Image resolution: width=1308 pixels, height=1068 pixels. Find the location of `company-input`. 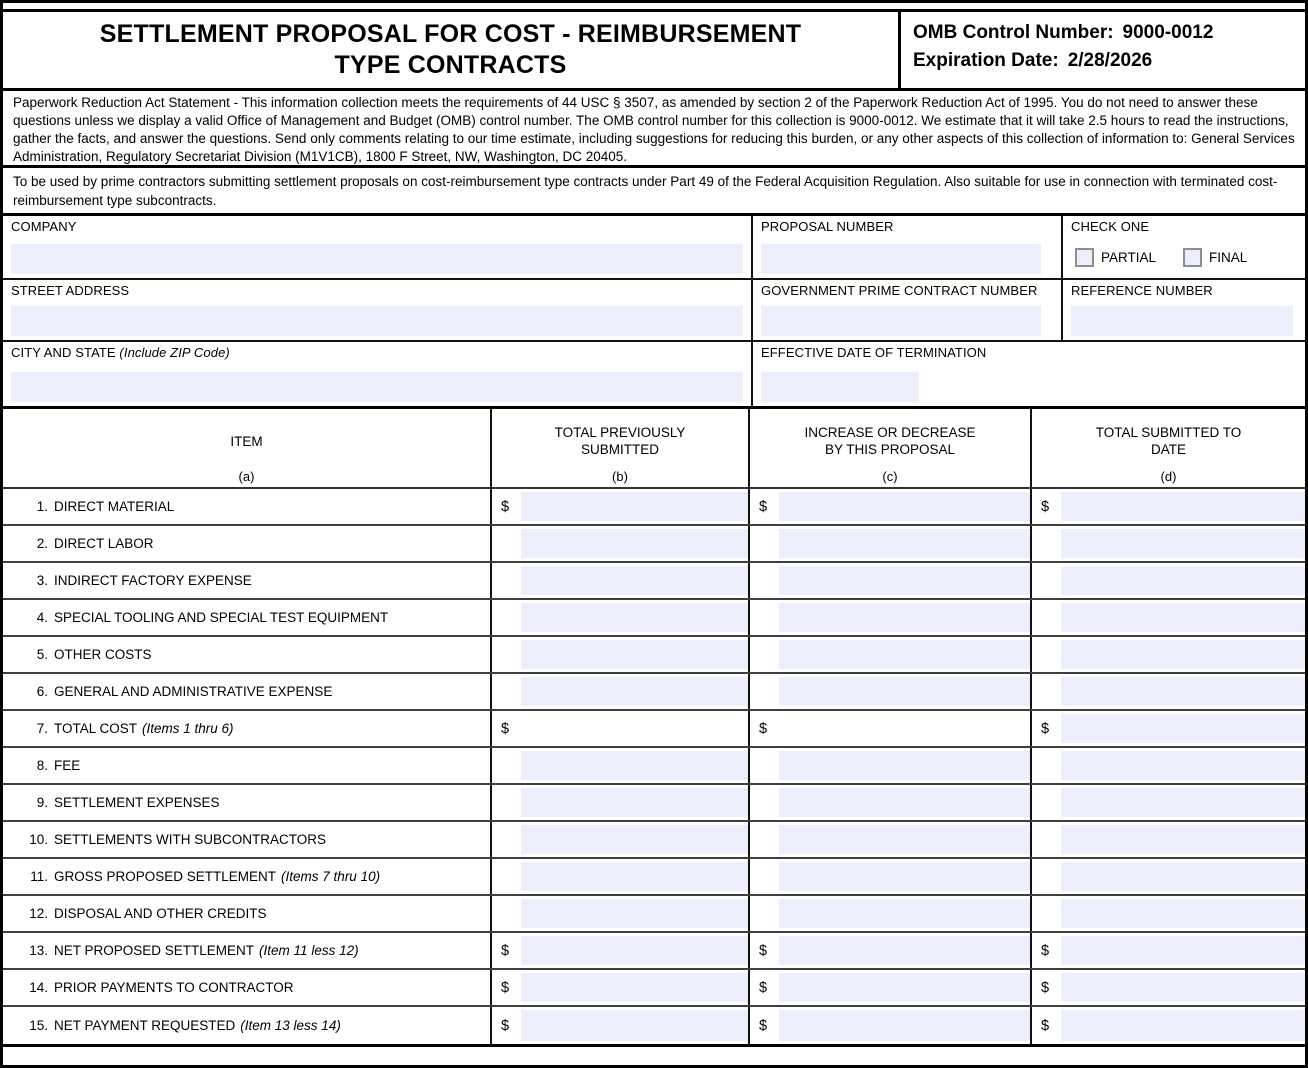

company-input is located at coordinates (377, 259).